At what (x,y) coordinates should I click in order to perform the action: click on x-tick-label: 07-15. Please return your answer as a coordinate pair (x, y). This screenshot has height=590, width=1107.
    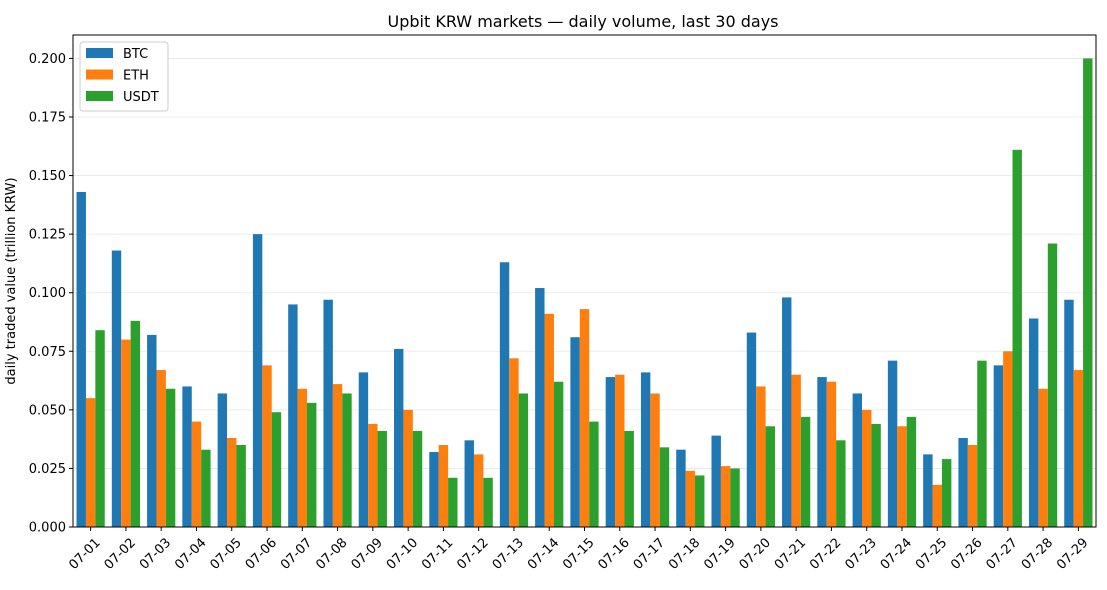
    Looking at the image, I should click on (578, 553).